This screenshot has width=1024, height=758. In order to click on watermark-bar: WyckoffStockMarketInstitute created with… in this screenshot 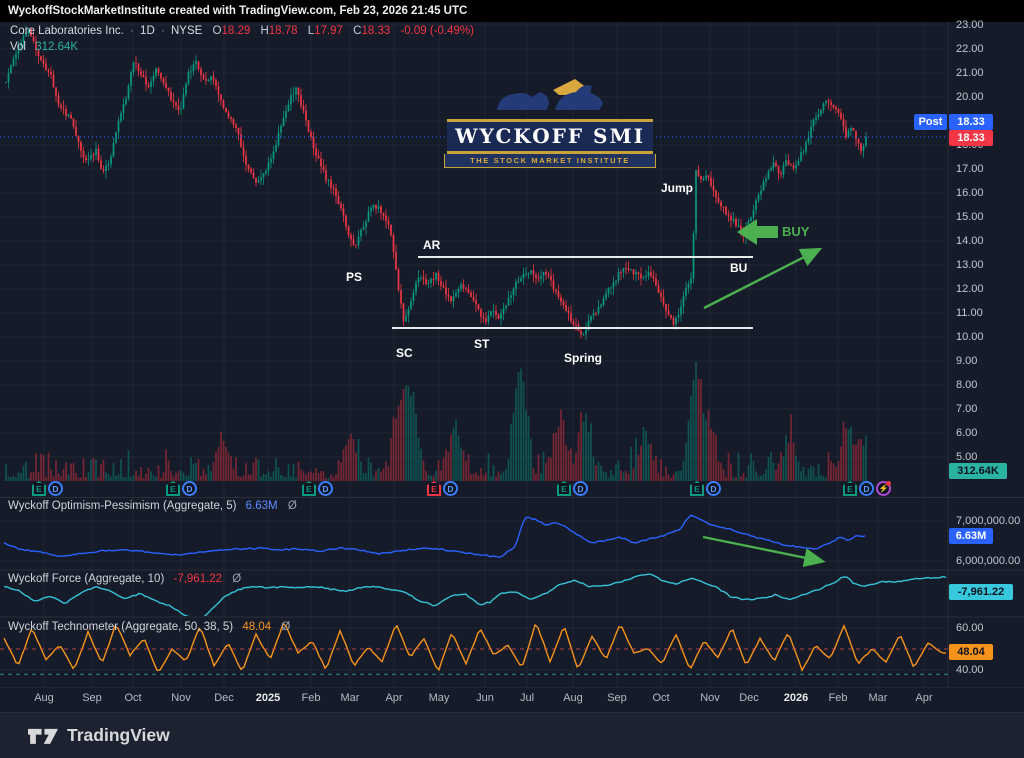, I will do `click(512, 11)`.